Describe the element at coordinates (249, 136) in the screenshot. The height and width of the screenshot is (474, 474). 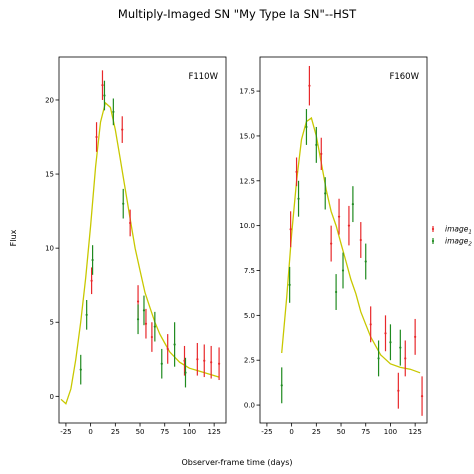
I see `y-tick: 15.0` at that location.